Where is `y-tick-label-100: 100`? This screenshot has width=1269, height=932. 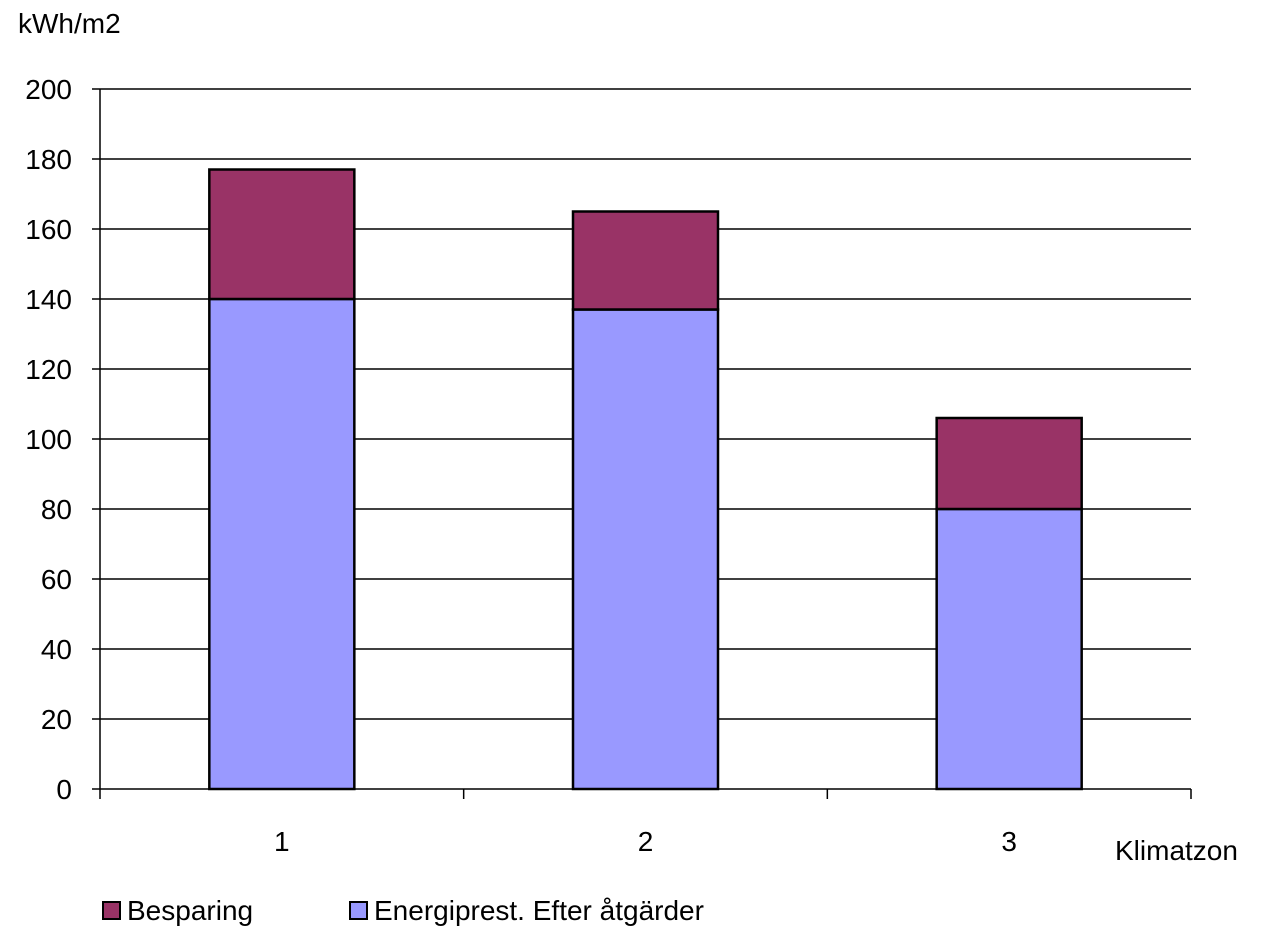
y-tick-label-100: 100 is located at coordinates (48, 439).